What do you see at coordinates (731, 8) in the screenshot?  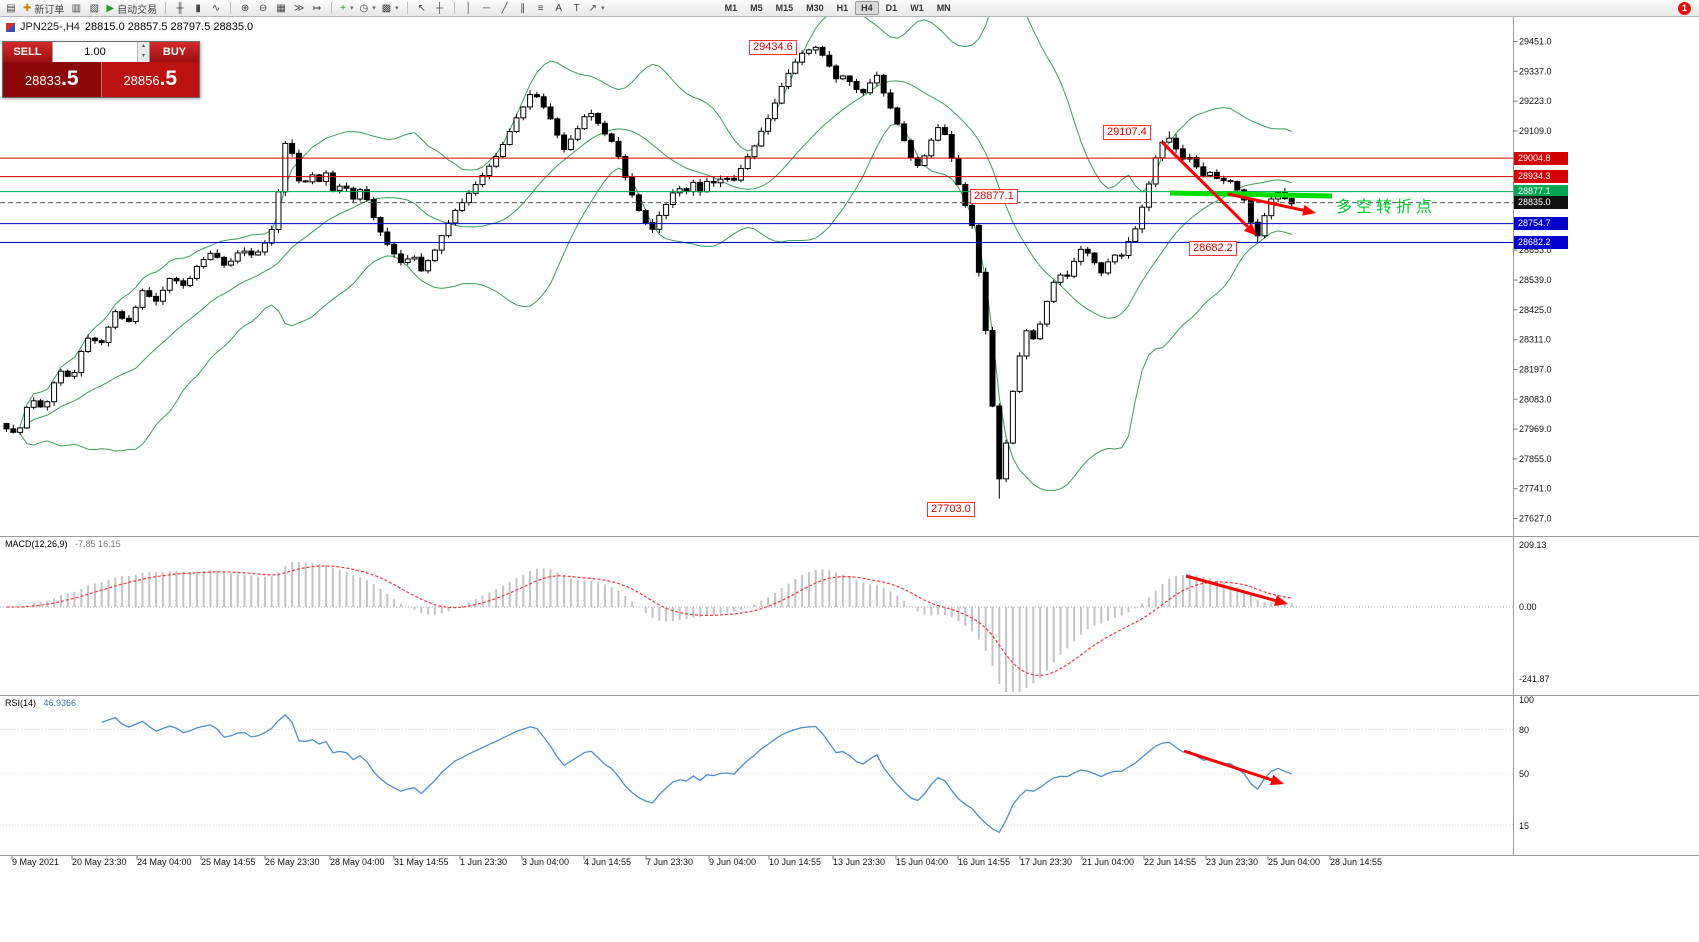 I see `timeframe-m1: M1` at bounding box center [731, 8].